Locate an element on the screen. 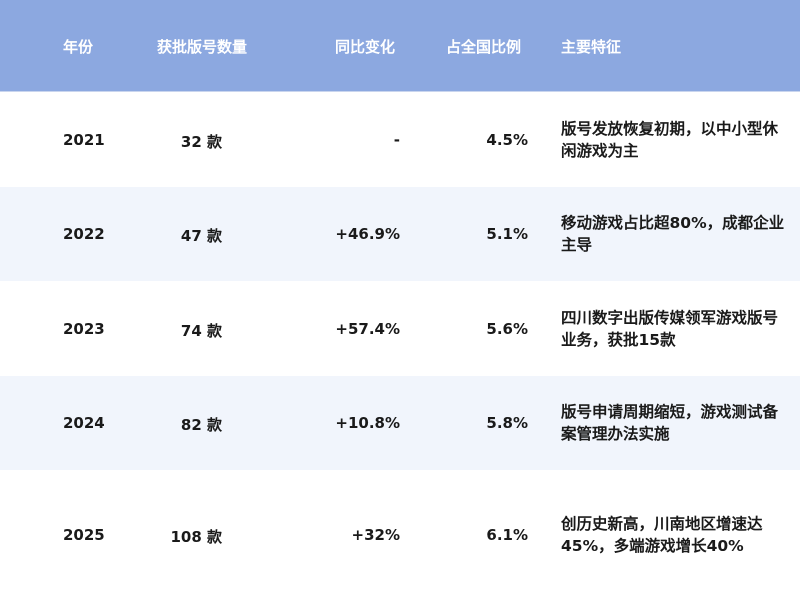  cell-count: 47 款 is located at coordinates (201, 236).